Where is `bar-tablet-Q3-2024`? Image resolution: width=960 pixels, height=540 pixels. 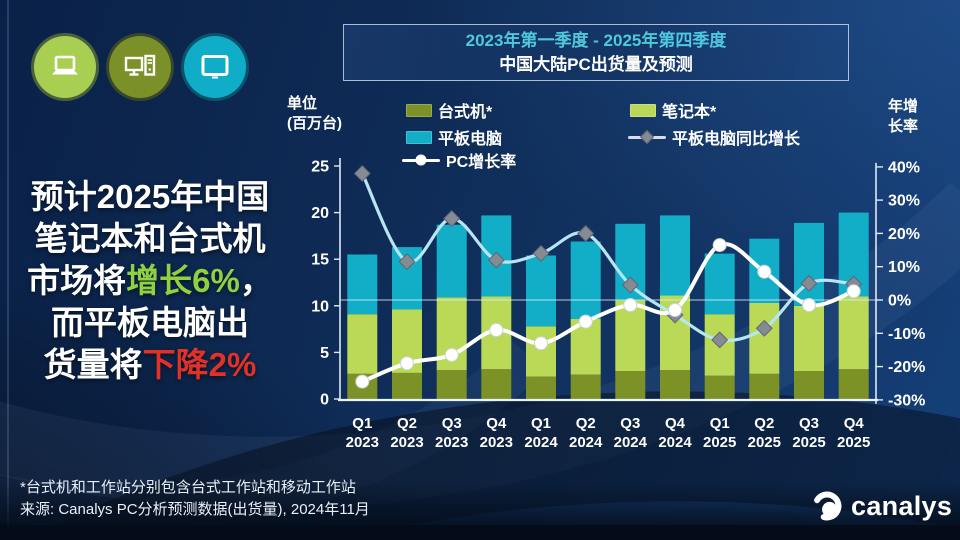
bar-tablet-Q3-2024 is located at coordinates (630, 262).